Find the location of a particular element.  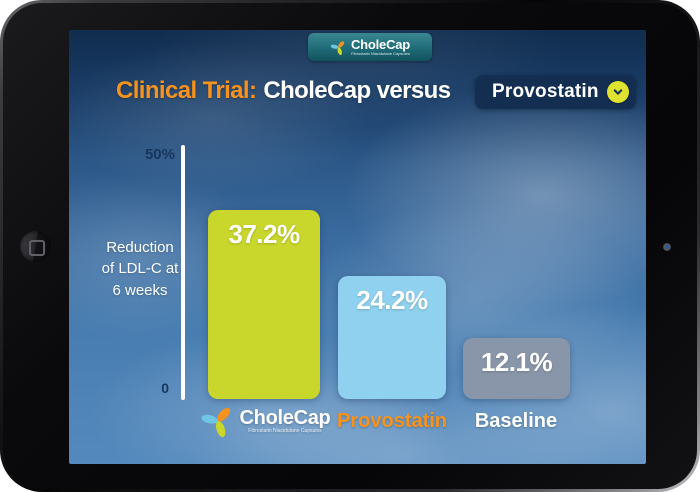

y-axis-tick-50: 50% is located at coordinates (159, 154).